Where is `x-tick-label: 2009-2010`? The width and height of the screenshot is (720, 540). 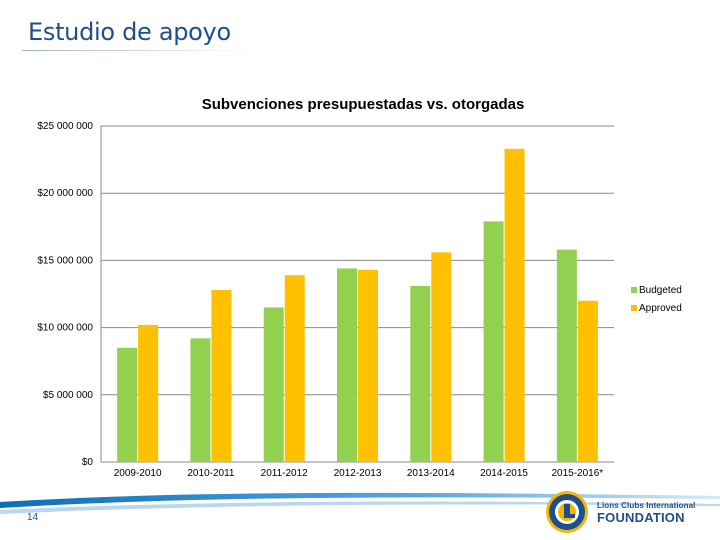
x-tick-label: 2009-2010 is located at coordinates (138, 473).